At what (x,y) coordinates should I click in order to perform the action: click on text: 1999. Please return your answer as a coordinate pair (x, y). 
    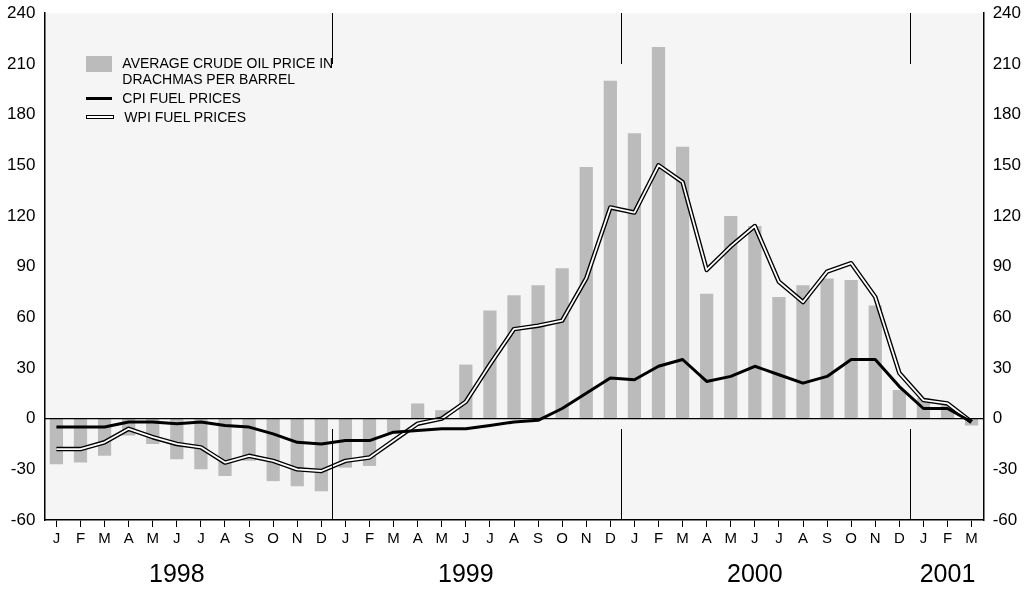
    Looking at the image, I should click on (466, 573).